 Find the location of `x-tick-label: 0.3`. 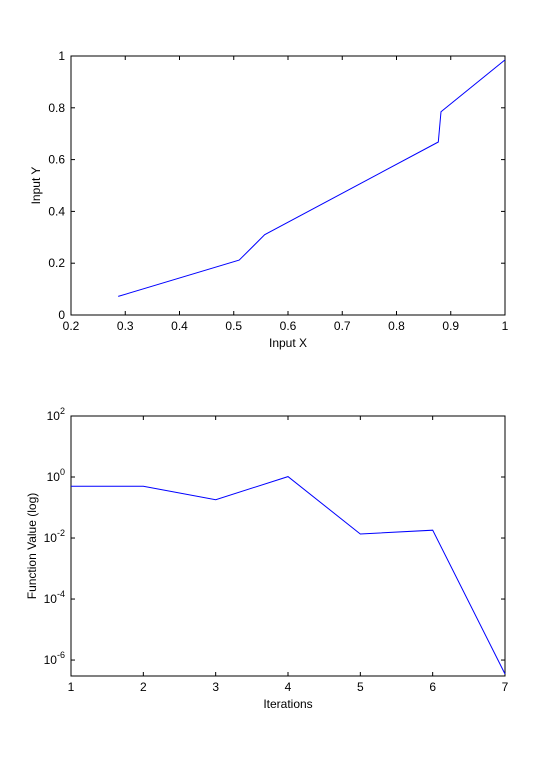

x-tick-label: 0.3 is located at coordinates (125, 326).